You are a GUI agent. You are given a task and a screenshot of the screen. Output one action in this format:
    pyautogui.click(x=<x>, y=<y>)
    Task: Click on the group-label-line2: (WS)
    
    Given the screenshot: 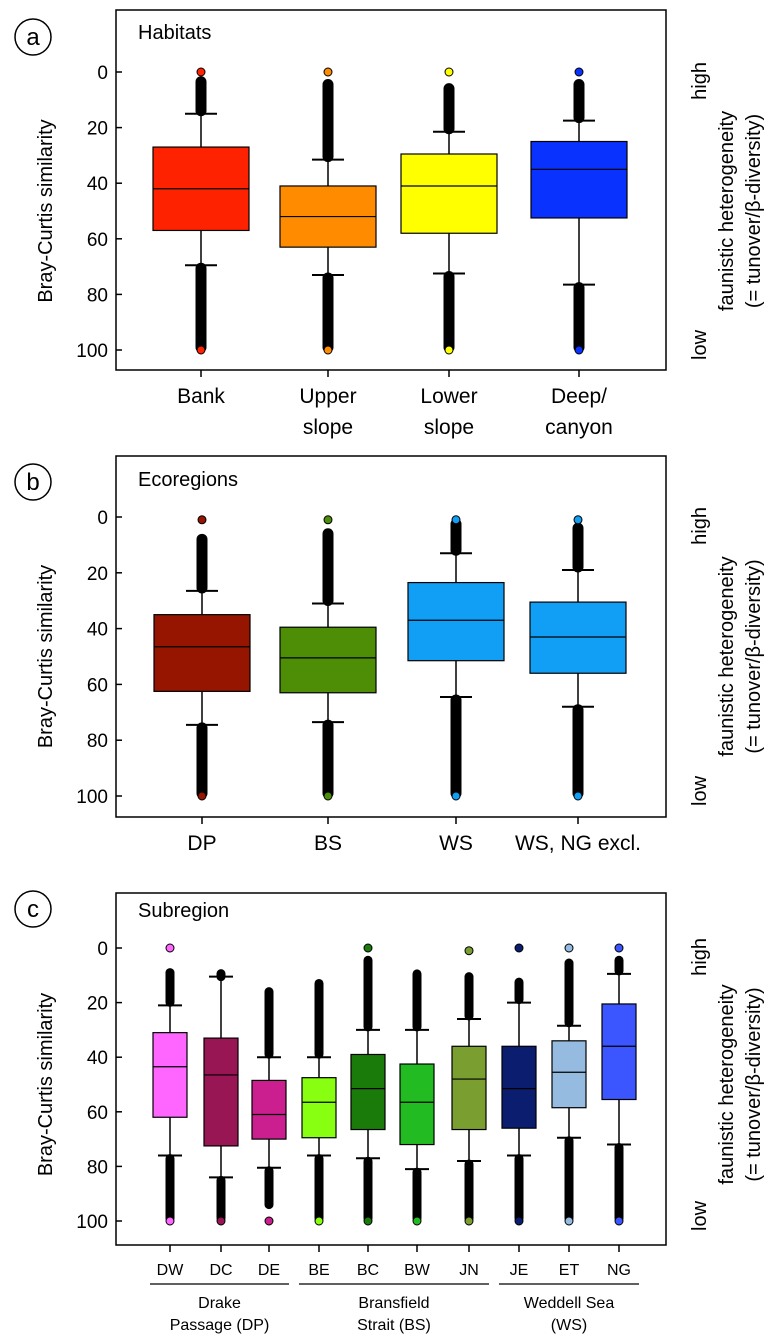 What is the action you would take?
    pyautogui.click(x=569, y=1325)
    